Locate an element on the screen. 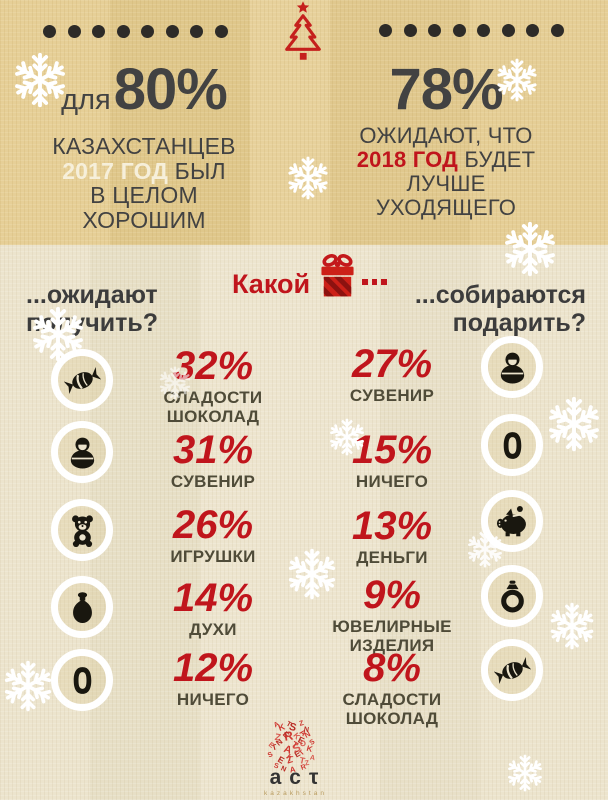 The image size is (608, 800). stat-2017-line: В ЦЕЛОМ is located at coordinates (144, 195).